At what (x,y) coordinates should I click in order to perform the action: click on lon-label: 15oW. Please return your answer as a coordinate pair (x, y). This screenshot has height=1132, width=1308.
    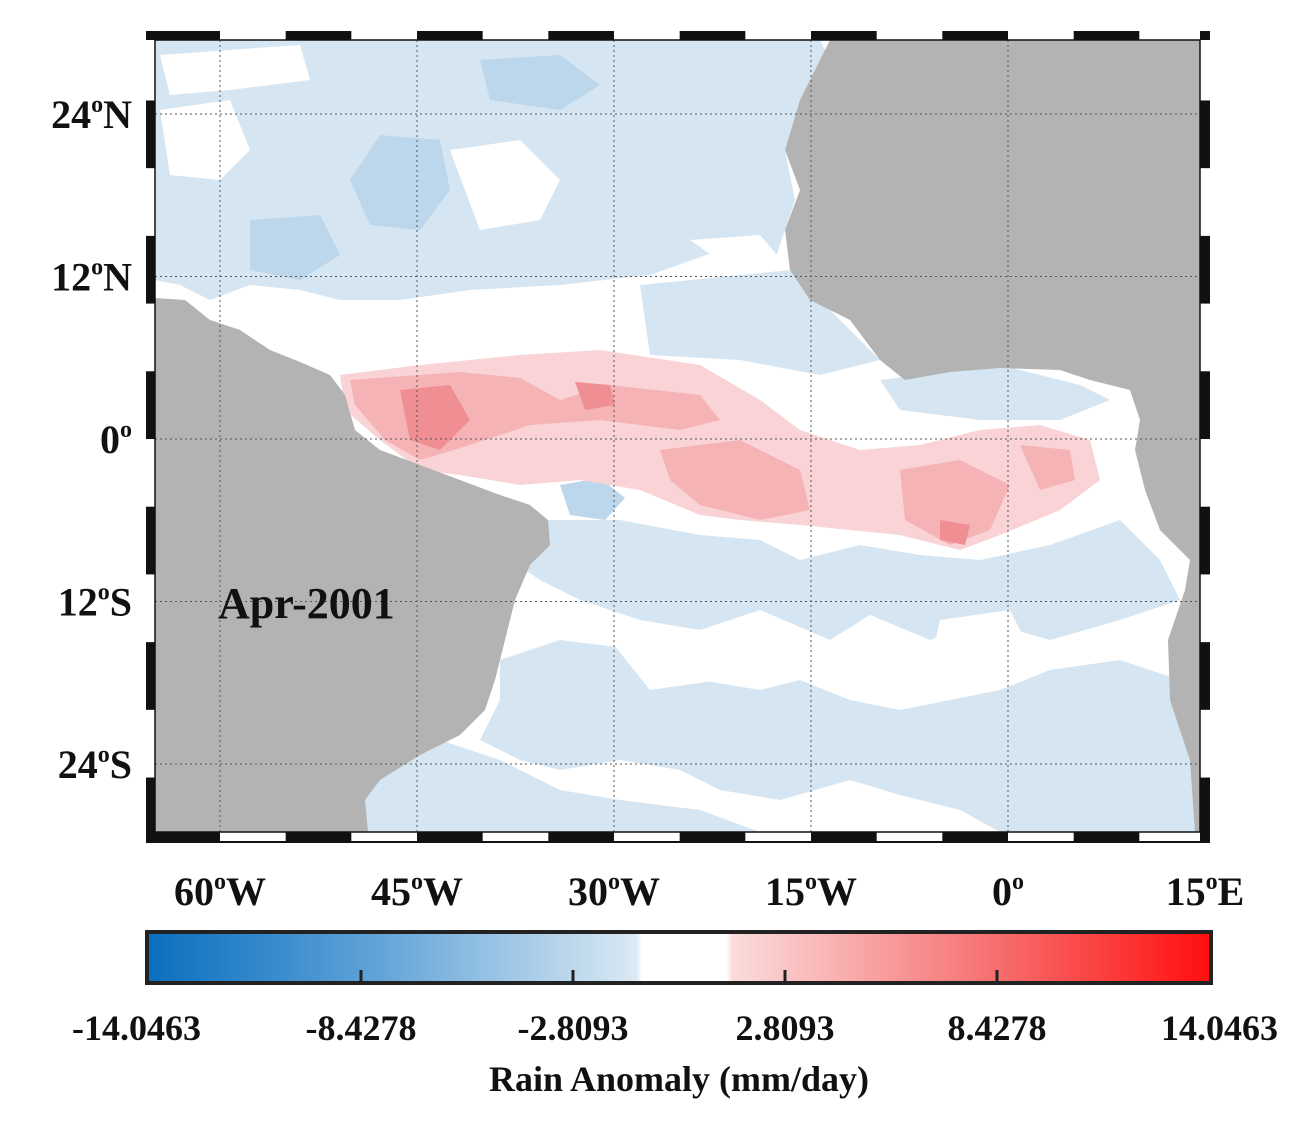
    Looking at the image, I should click on (811, 891).